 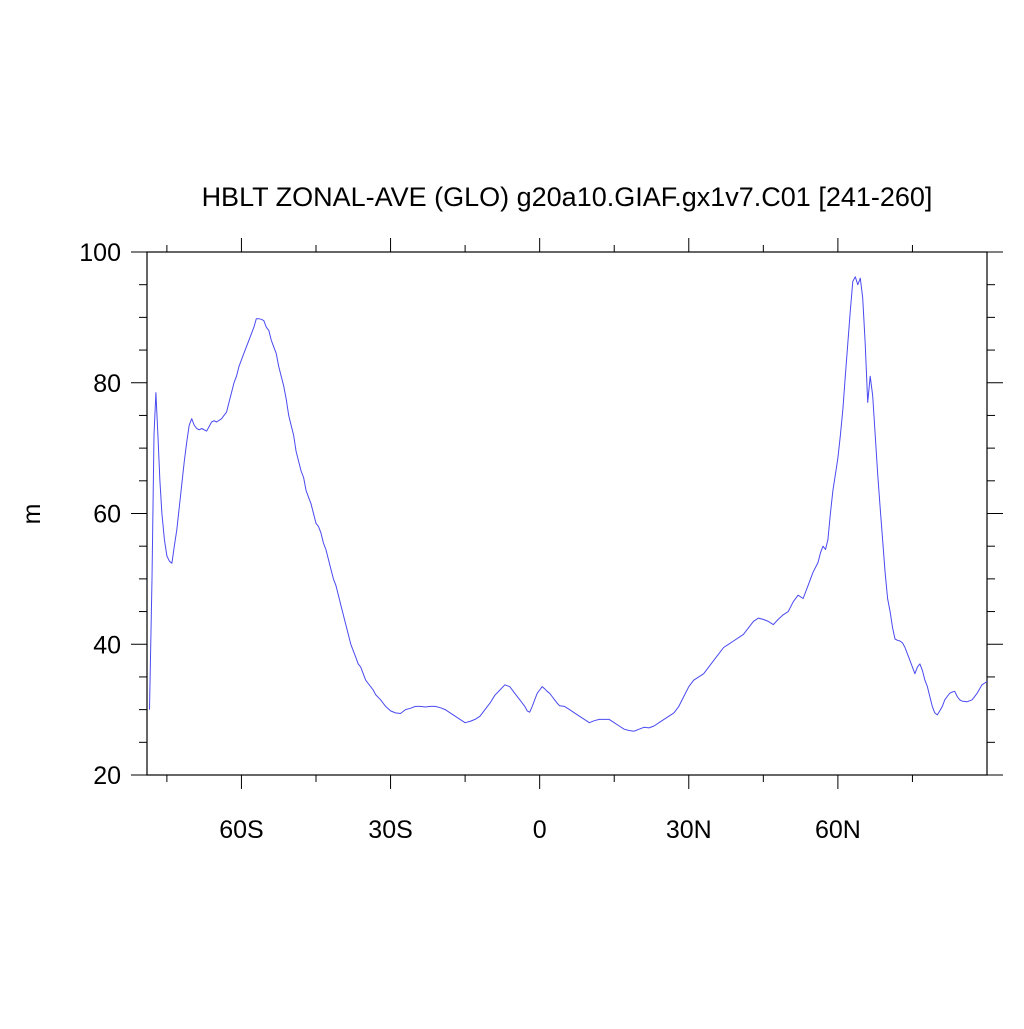 What do you see at coordinates (100, 253) in the screenshot?
I see `y-tick-label: 100` at bounding box center [100, 253].